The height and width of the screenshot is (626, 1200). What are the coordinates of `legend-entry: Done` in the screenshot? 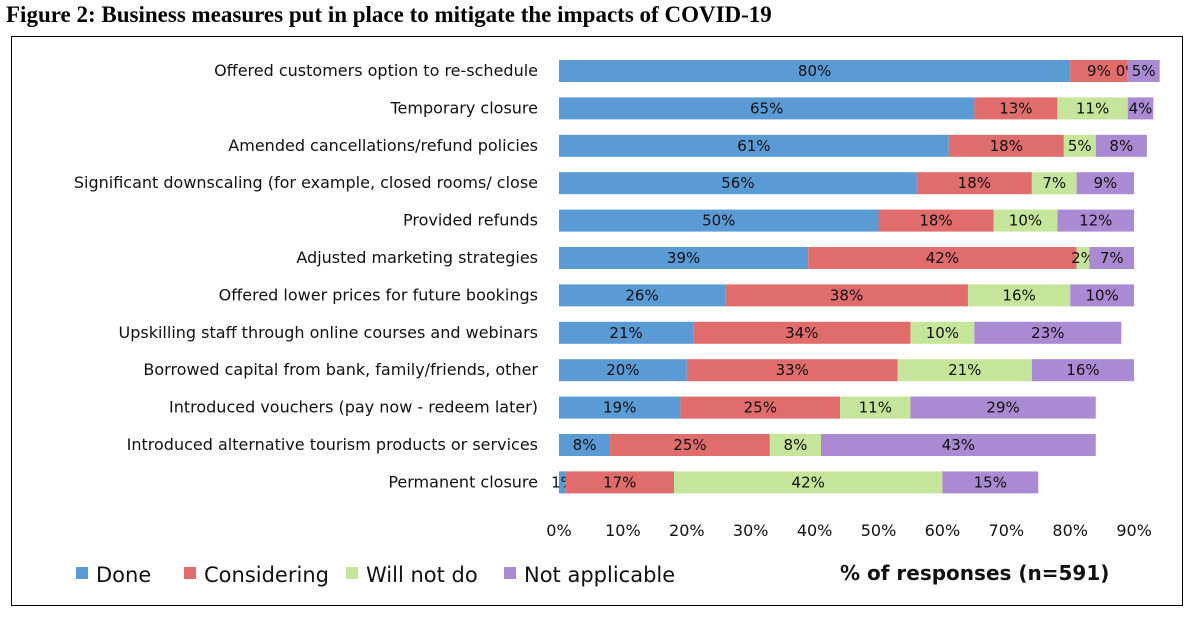 It's located at (123, 575).